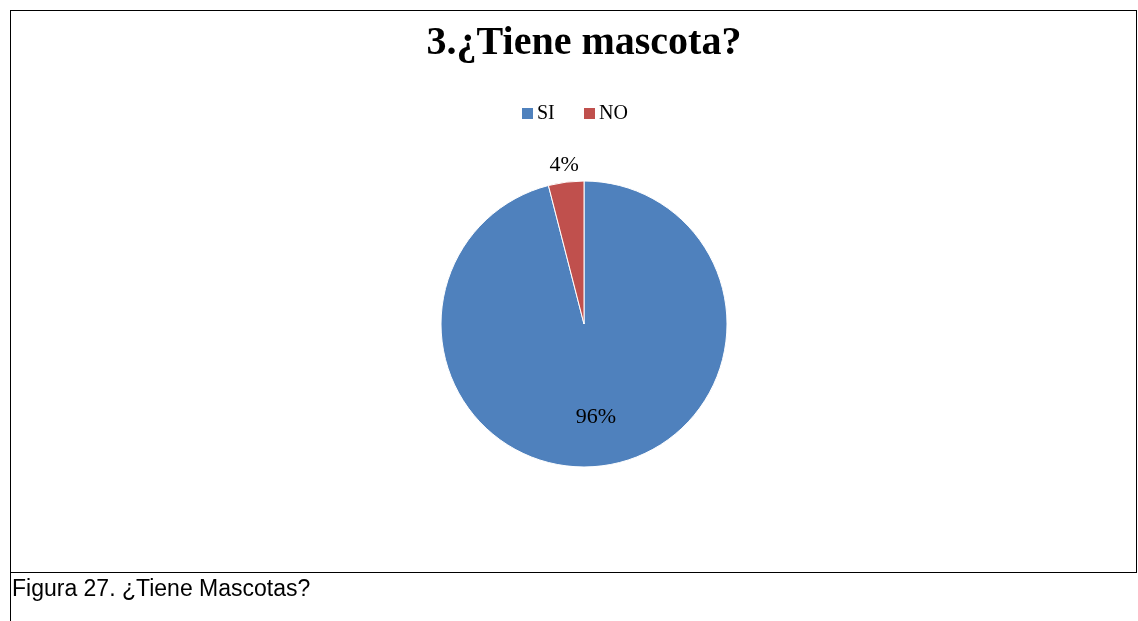 Image resolution: width=1138 pixels, height=621 pixels. I want to click on legend-label: SI, so click(546, 111).